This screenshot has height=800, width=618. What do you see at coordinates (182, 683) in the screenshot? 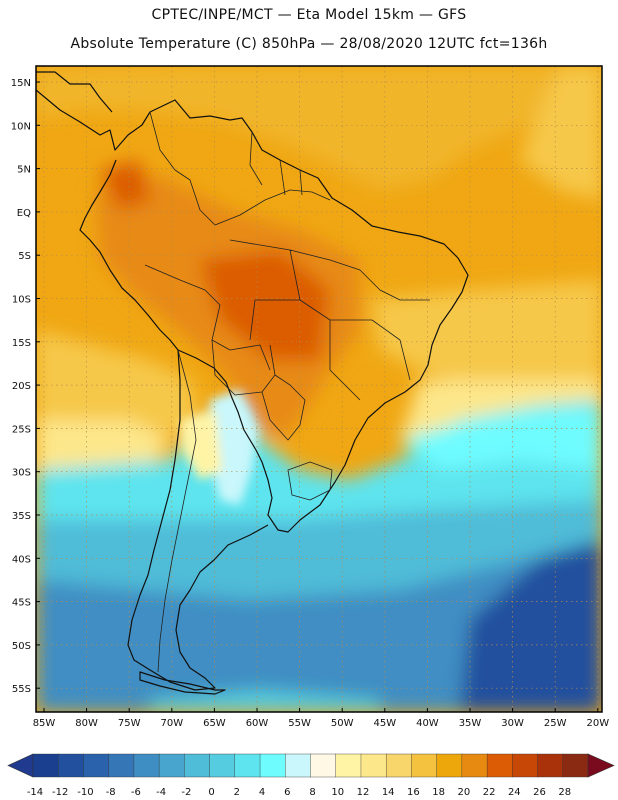
I see `coastline-tierra-del-fuego` at bounding box center [182, 683].